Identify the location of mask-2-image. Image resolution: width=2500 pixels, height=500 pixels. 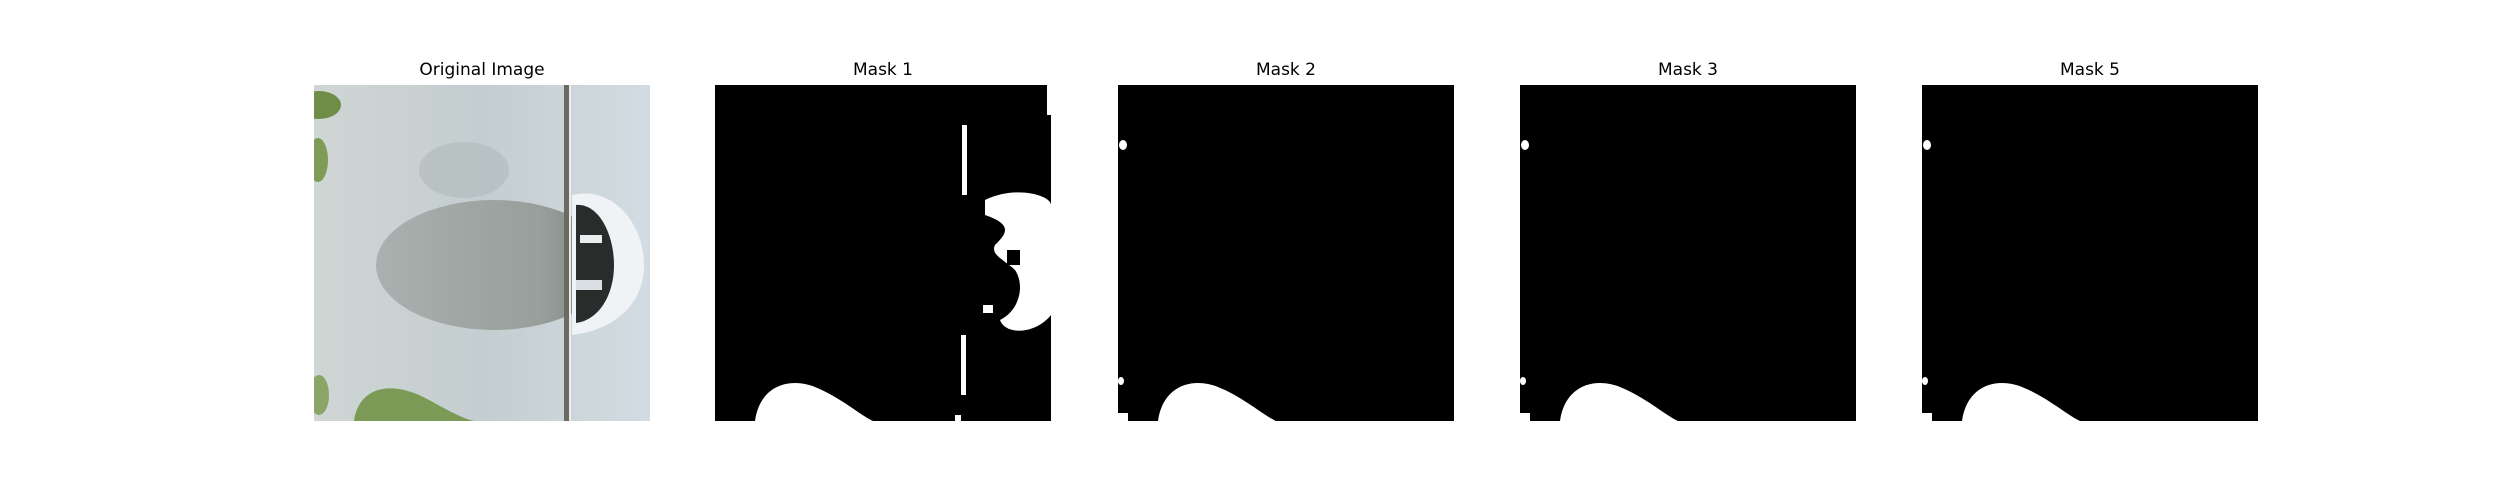
(1286, 253).